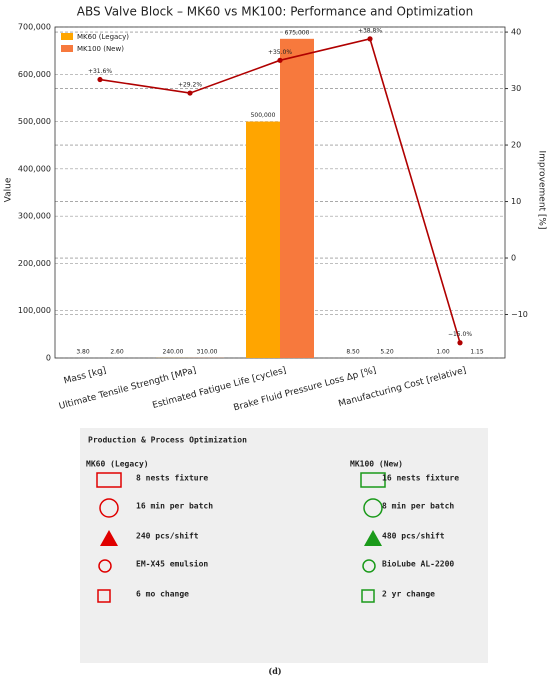 This screenshot has height=680, width=550. Describe the element at coordinates (167, 536) in the screenshot. I see `item-label: 240 pcs/shift` at that location.